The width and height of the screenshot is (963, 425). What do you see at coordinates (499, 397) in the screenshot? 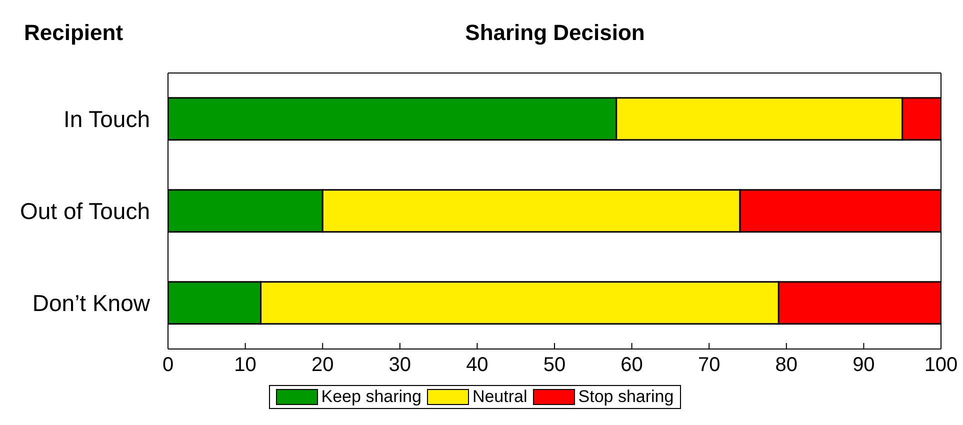
I see `legend-label: Neutral` at bounding box center [499, 397].